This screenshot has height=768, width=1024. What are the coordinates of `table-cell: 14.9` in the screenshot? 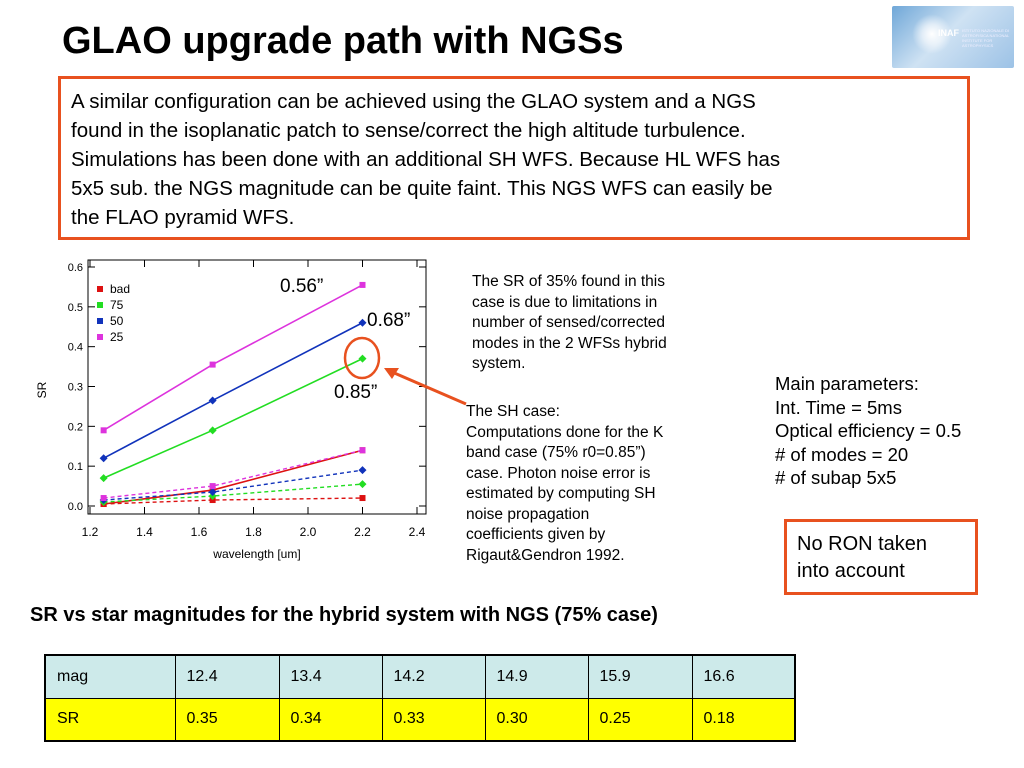 It's located at (536, 676).